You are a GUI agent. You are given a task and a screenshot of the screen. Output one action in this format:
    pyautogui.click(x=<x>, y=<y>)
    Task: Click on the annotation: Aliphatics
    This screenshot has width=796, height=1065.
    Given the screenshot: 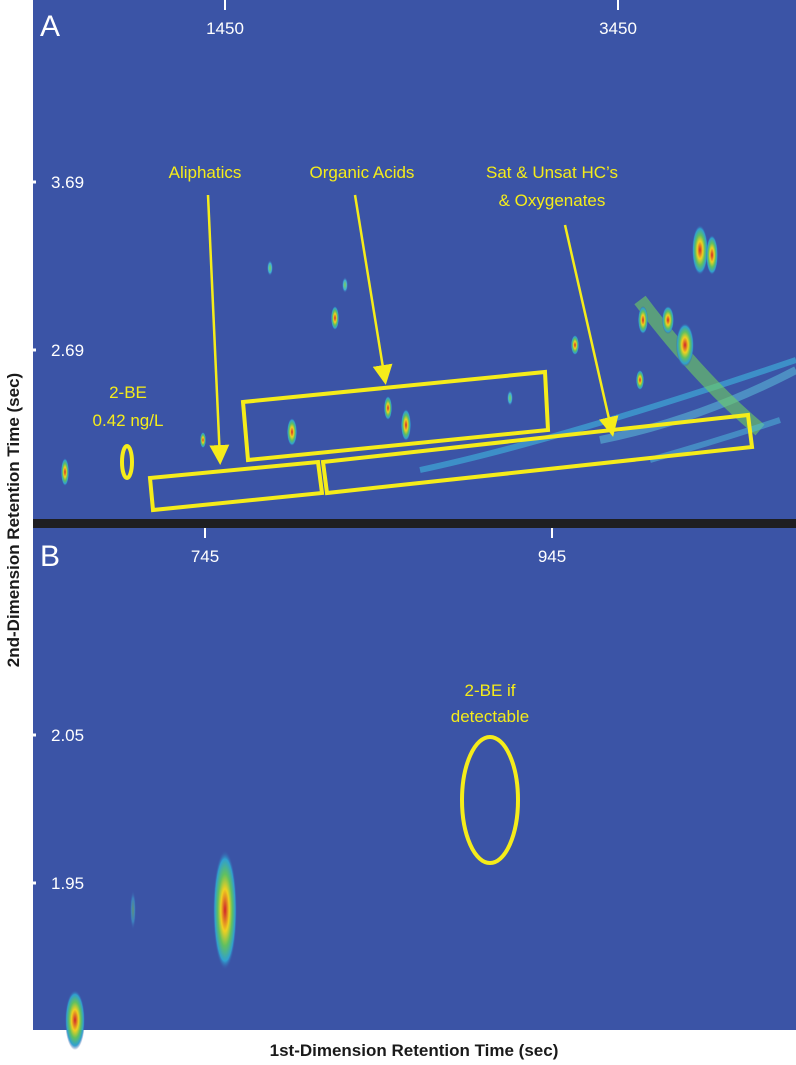 What is the action you would take?
    pyautogui.click(x=205, y=172)
    